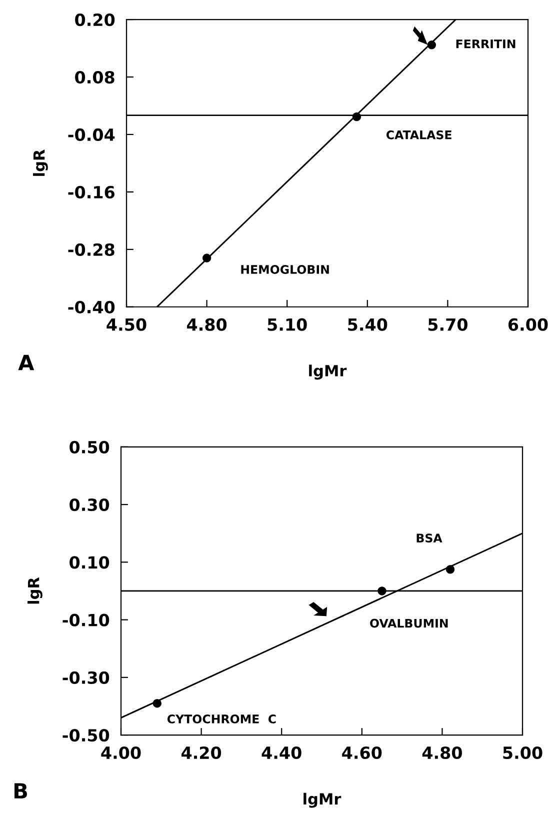 Image resolution: width=550 pixels, height=814 pixels. What do you see at coordinates (86, 735) in the screenshot?
I see `y-tick-label: -0.50` at bounding box center [86, 735].